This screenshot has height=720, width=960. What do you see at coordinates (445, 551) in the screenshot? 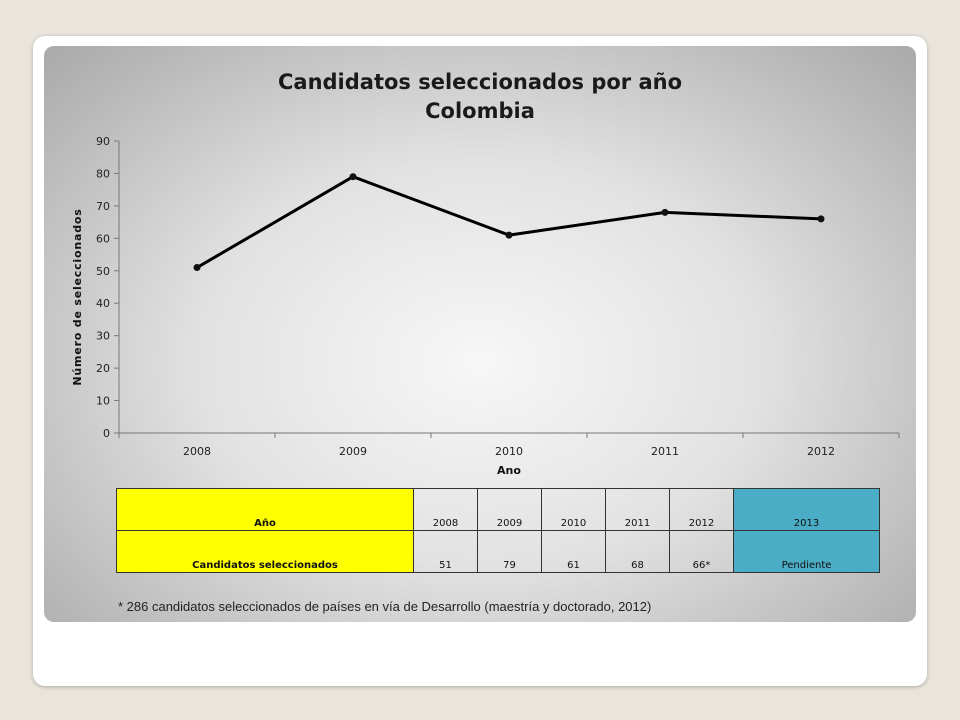
I see `table-cell: 51` at bounding box center [445, 551].